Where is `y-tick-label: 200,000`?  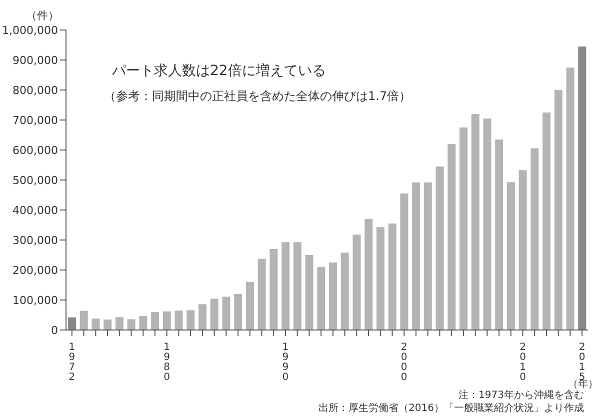
y-tick-label: 200,000 is located at coordinates (35, 270).